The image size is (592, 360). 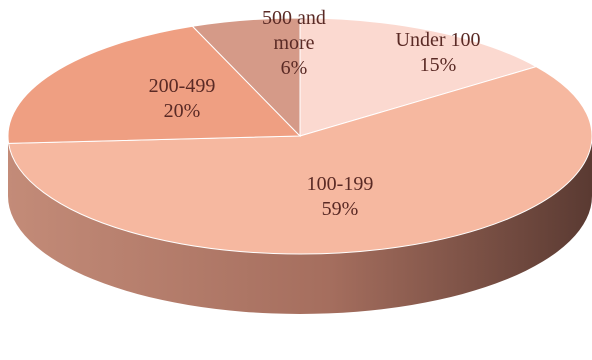 What do you see at coordinates (294, 43) in the screenshot?
I see `slice-label-500-and-more: 500 and more 6%` at bounding box center [294, 43].